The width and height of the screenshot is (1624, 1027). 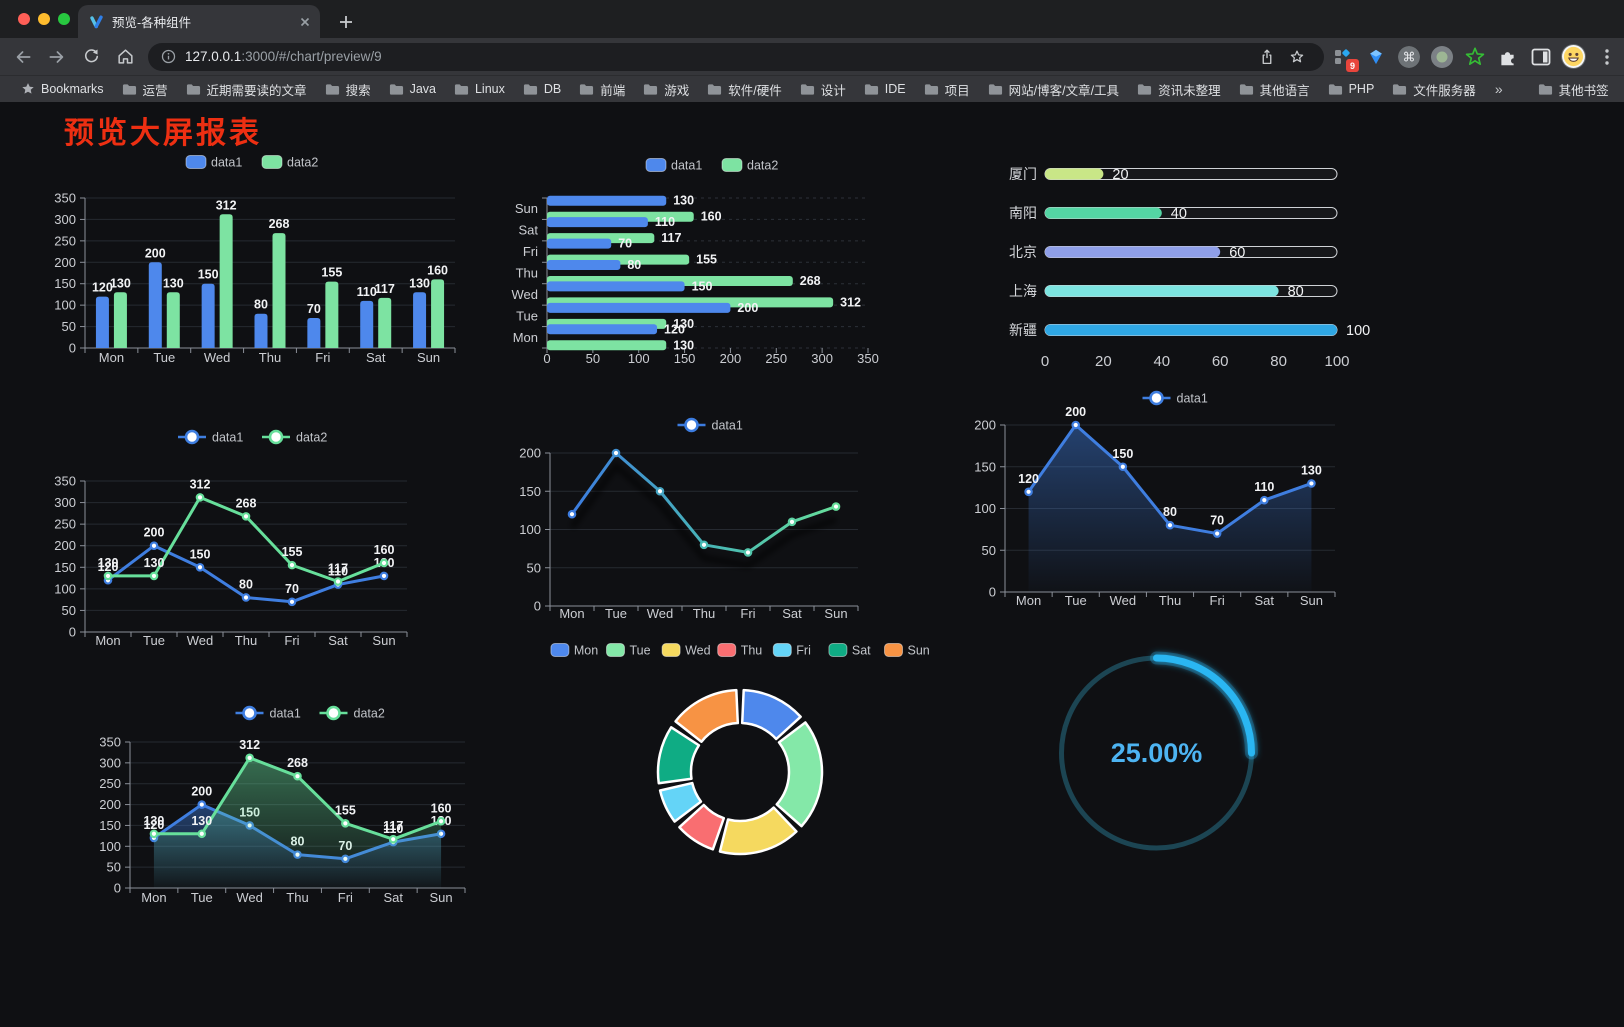 What do you see at coordinates (740, 772) in the screenshot?
I see `donut-slices` at bounding box center [740, 772].